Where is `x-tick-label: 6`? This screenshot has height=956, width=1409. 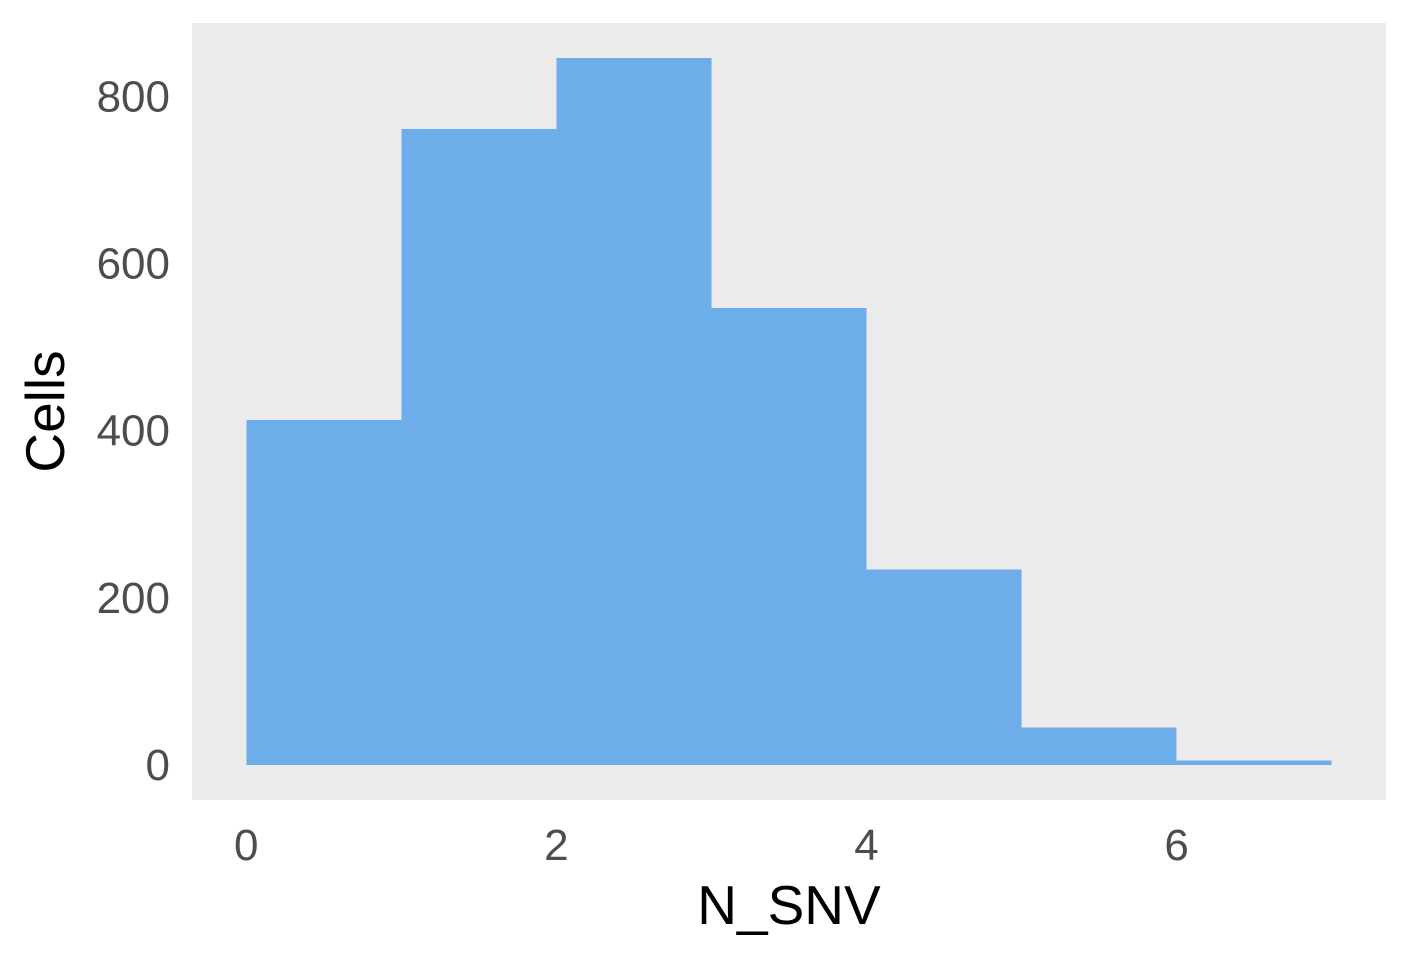
x-tick-label: 6 is located at coordinates (1176, 845).